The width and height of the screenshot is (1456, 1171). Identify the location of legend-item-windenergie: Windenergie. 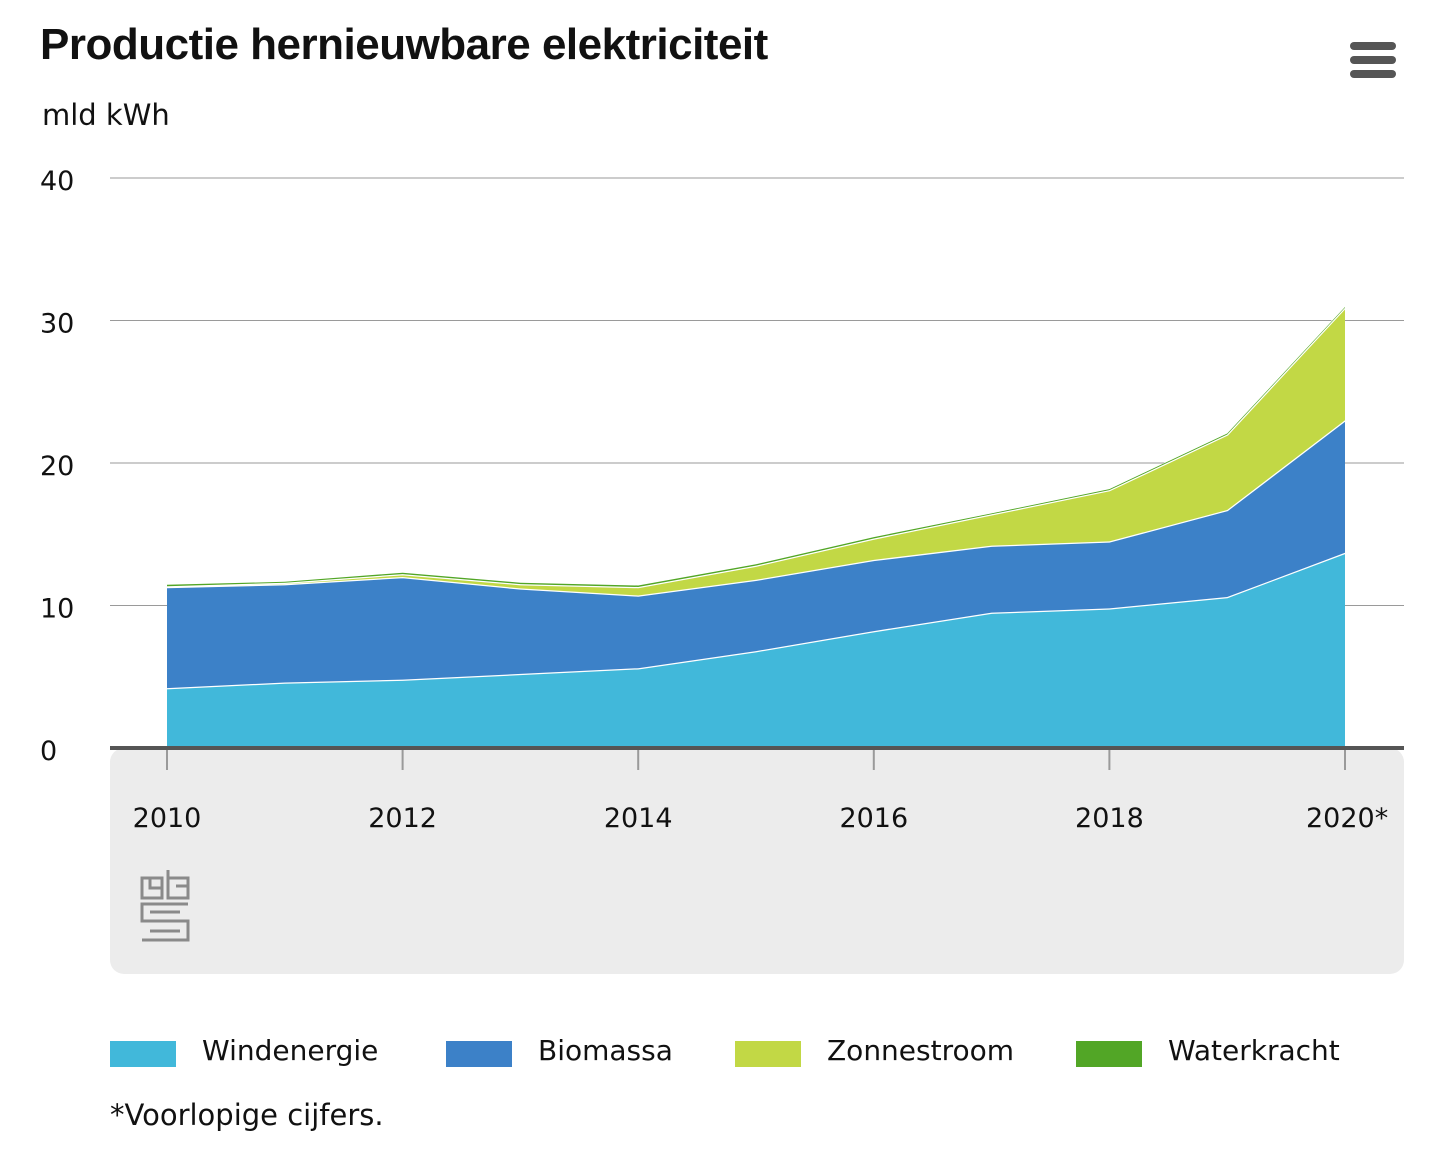
(244, 1050).